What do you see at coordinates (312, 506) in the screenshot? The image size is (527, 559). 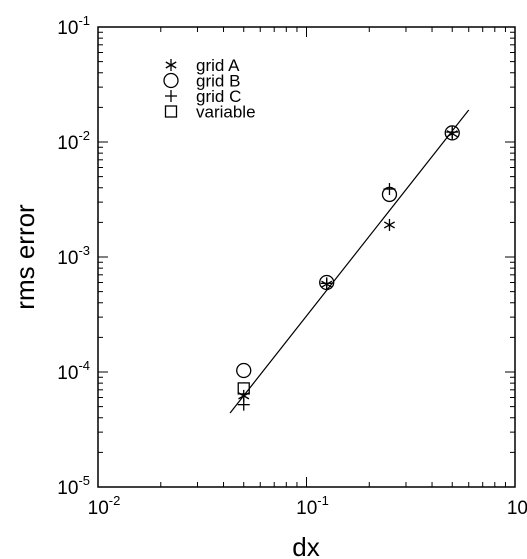 I see `x-tick-label: 10⁻¹` at bounding box center [312, 506].